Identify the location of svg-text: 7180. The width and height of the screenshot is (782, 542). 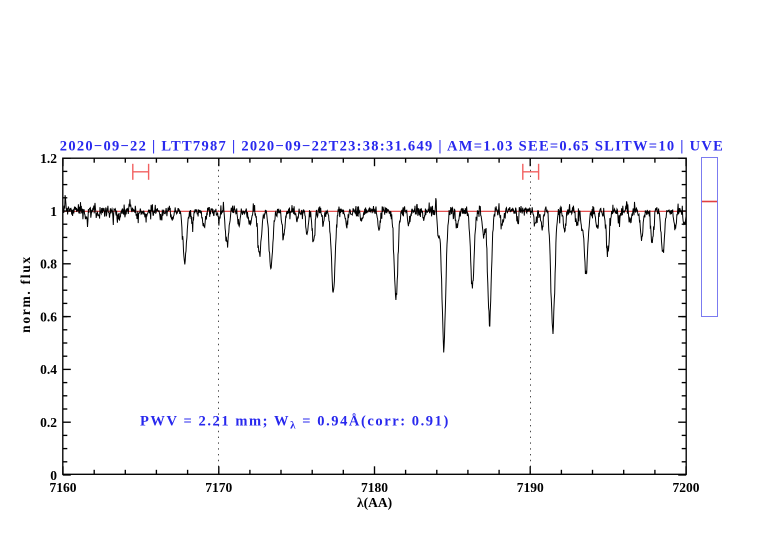
(374, 487).